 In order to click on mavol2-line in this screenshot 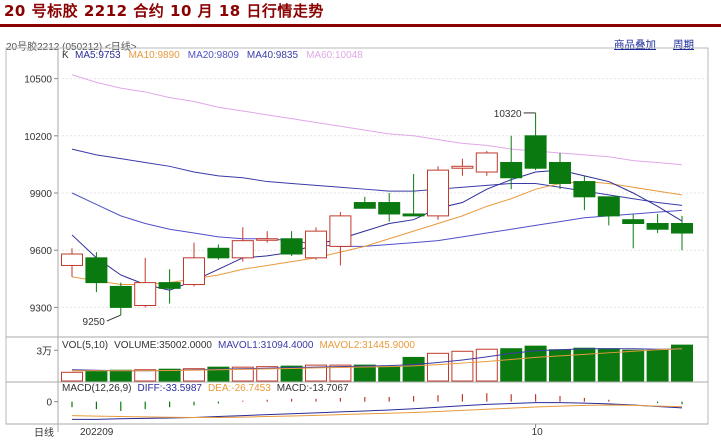, I will do `click(377, 360)`.